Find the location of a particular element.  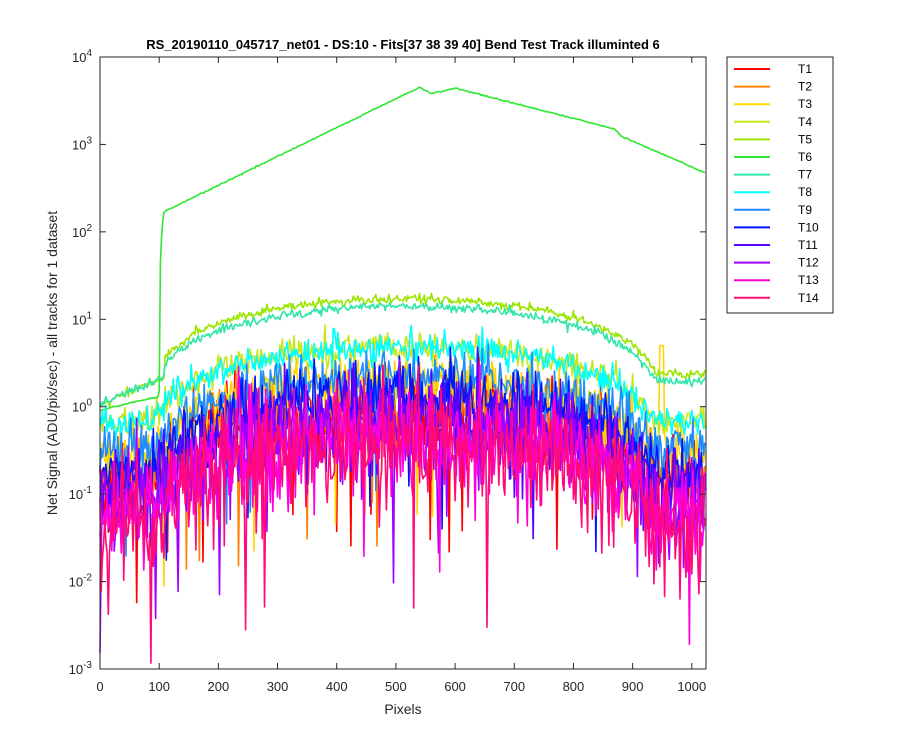

y-tick-label: 10⁴ is located at coordinates (82, 56).